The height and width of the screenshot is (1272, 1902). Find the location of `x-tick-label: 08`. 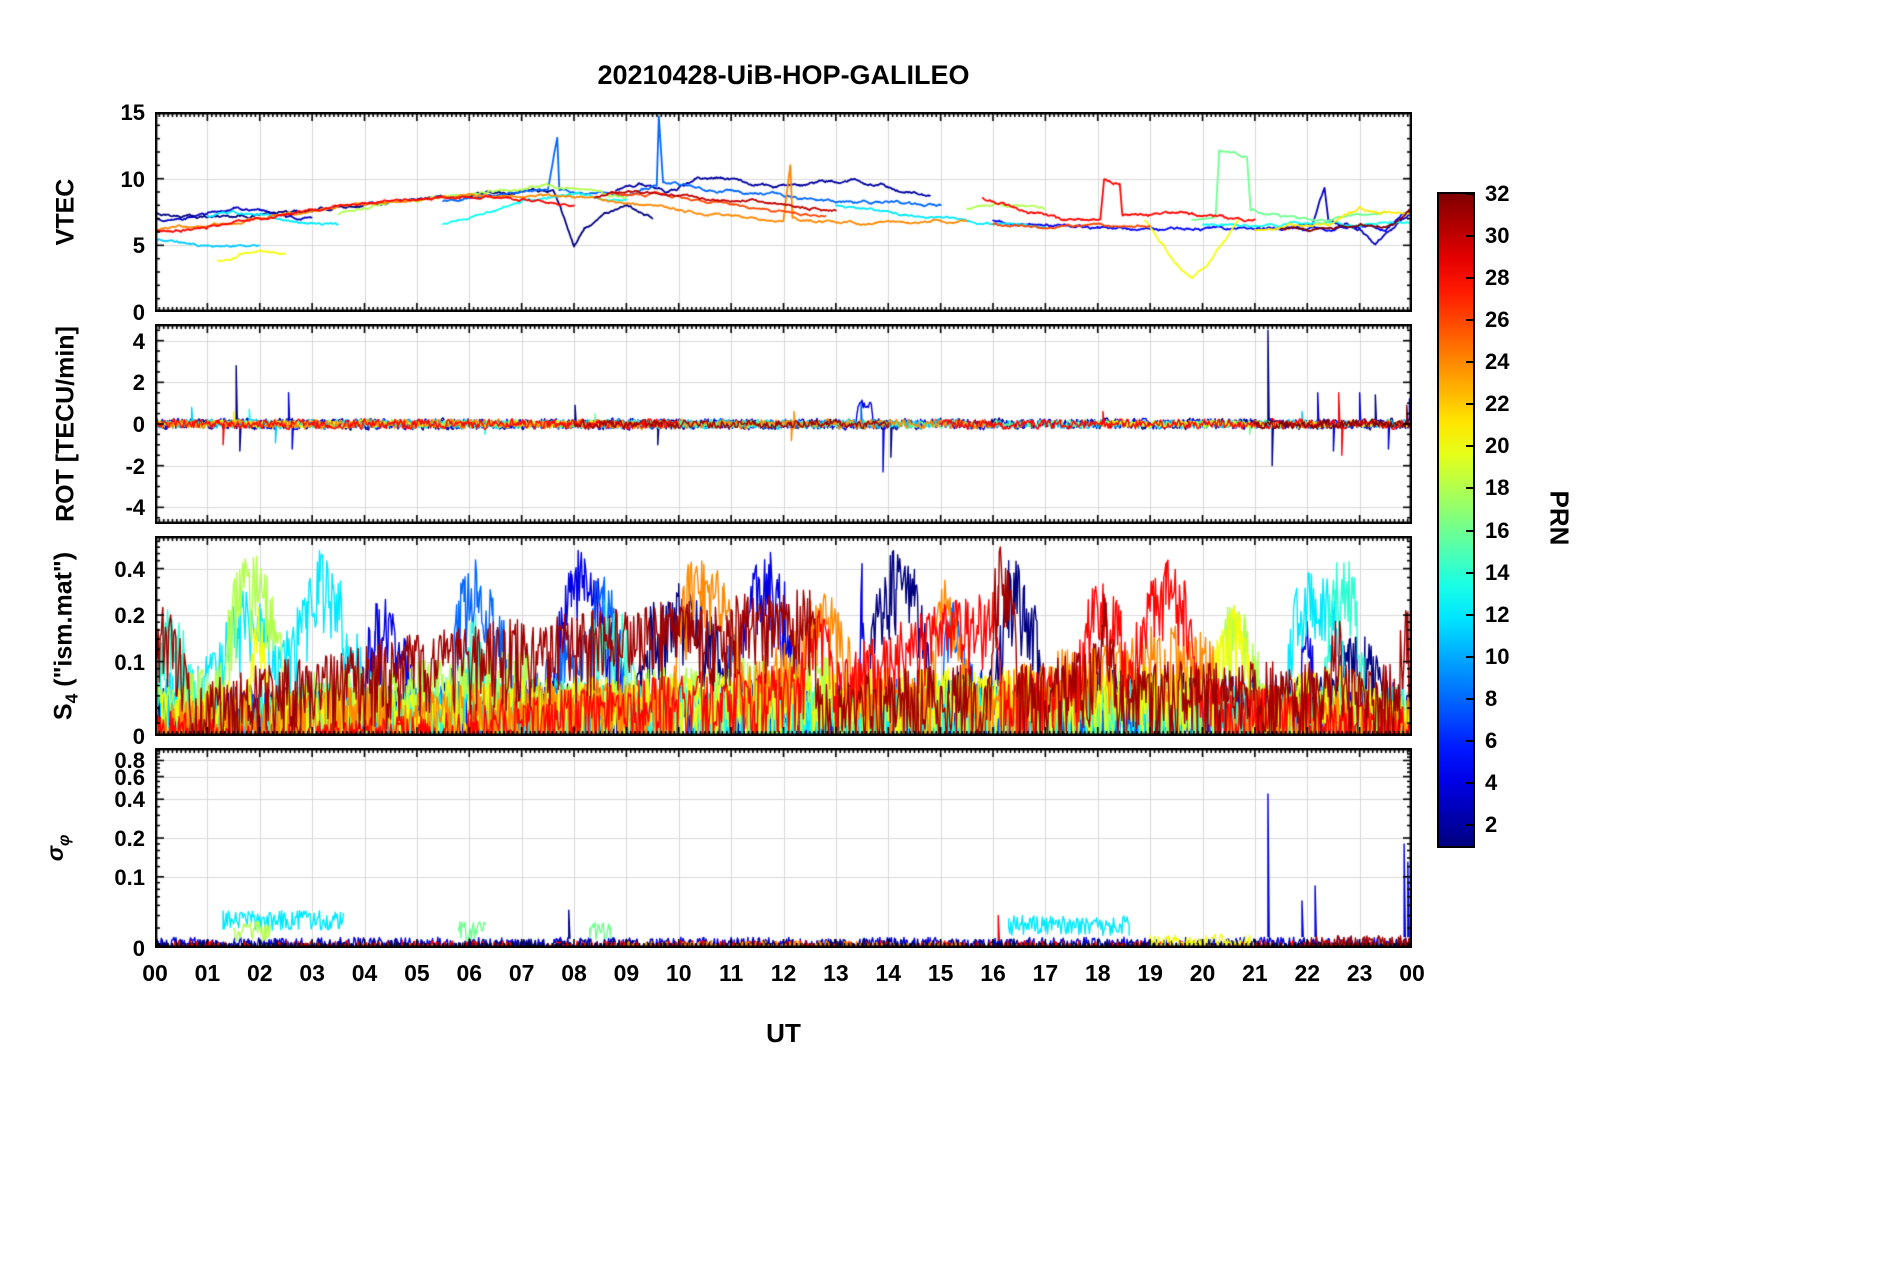

x-tick-label: 08 is located at coordinates (574, 973).